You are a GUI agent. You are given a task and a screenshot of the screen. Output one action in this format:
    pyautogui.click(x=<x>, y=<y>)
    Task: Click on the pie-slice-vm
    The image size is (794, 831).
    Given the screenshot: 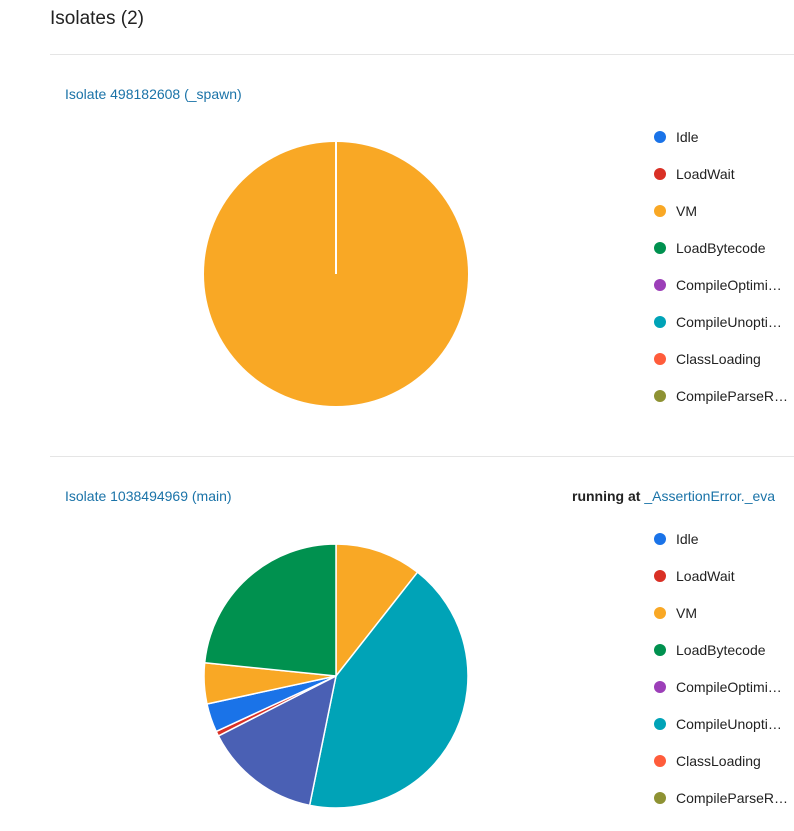 What is the action you would take?
    pyautogui.click(x=377, y=610)
    